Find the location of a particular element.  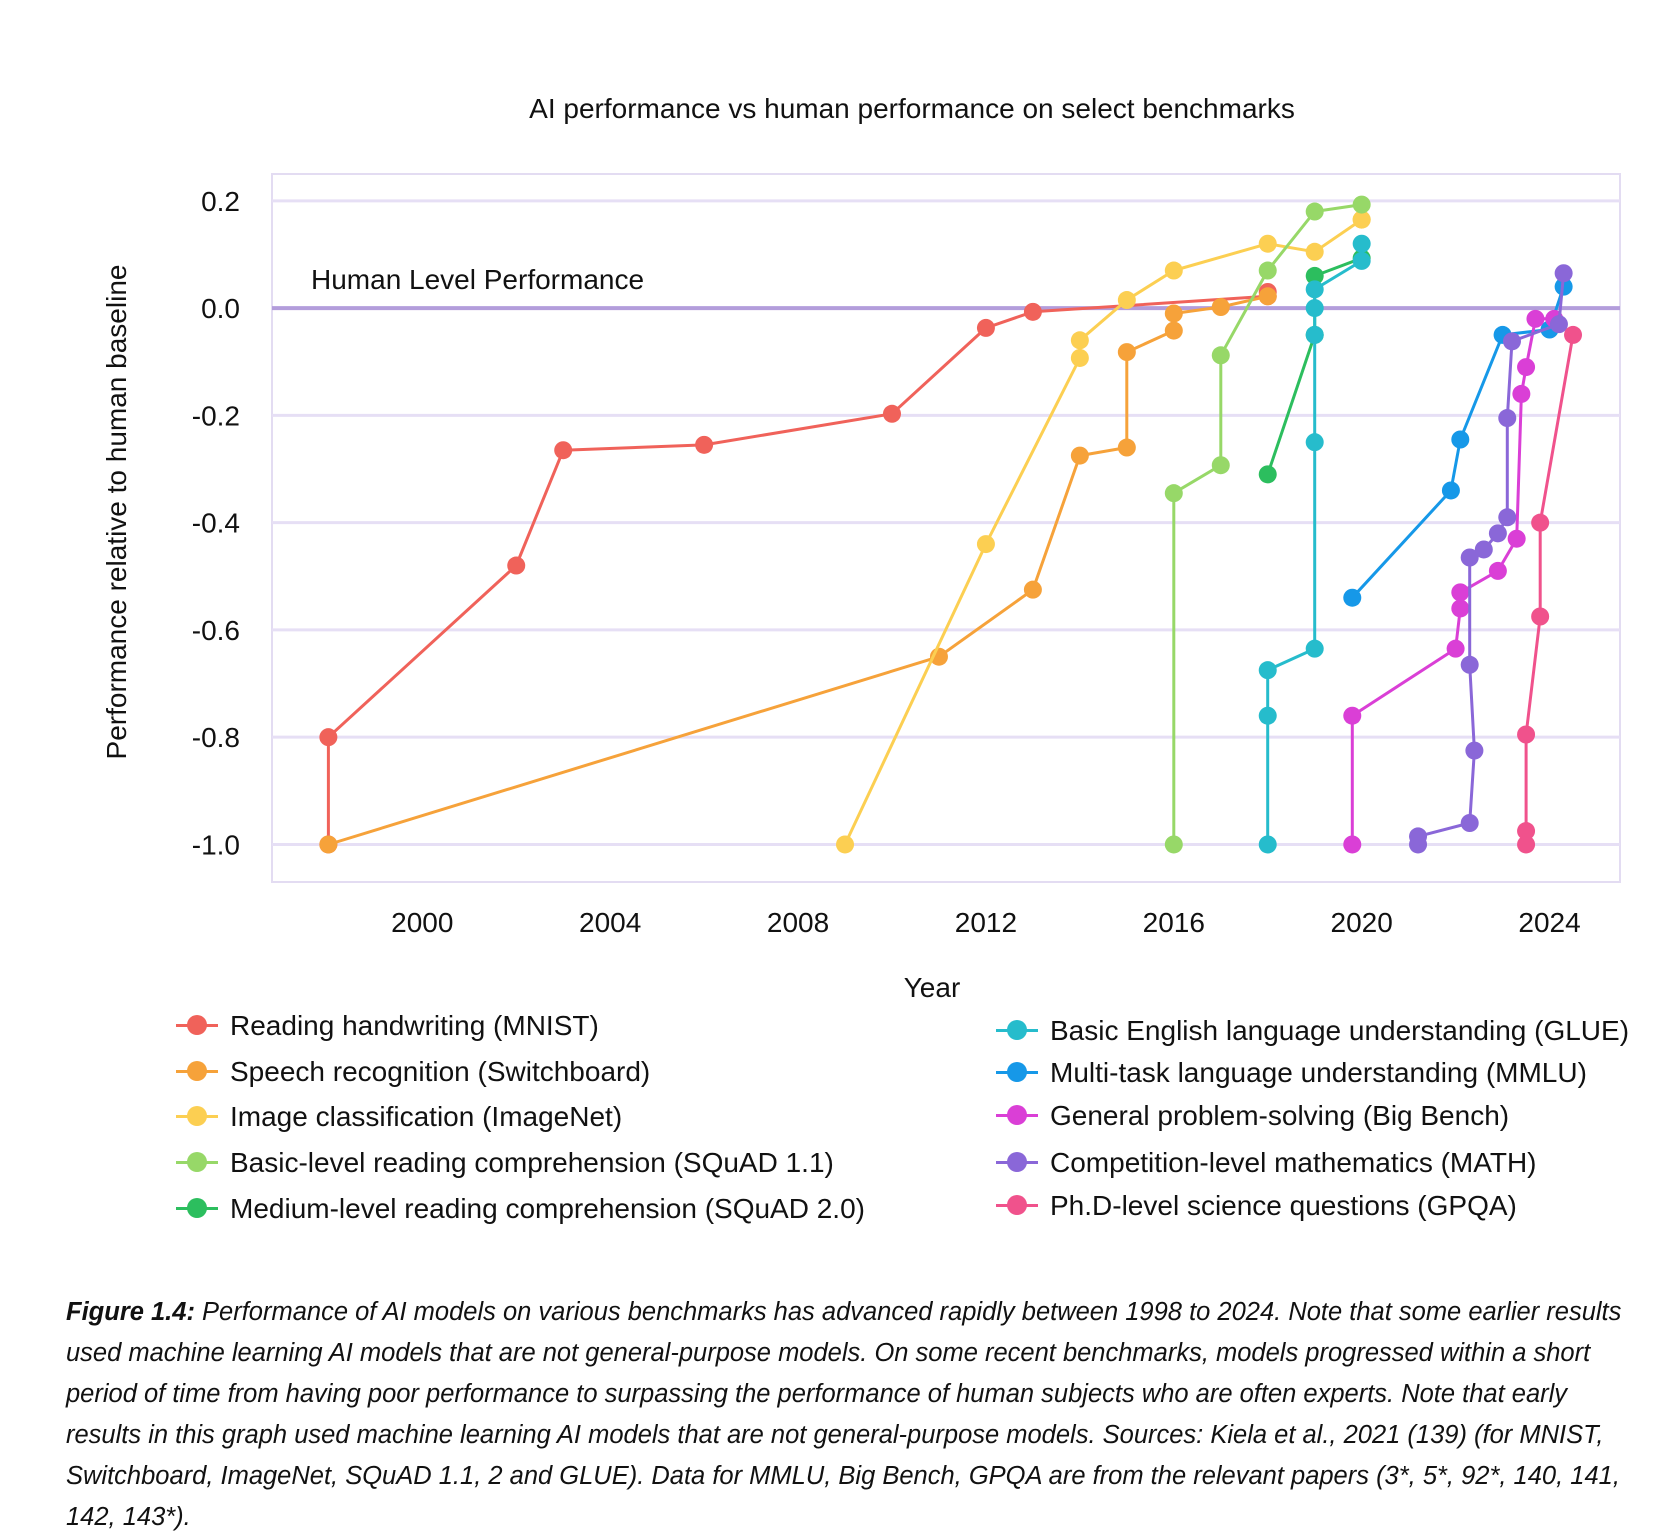

caption-label: Figure 1.4: is located at coordinates (130, 1312).